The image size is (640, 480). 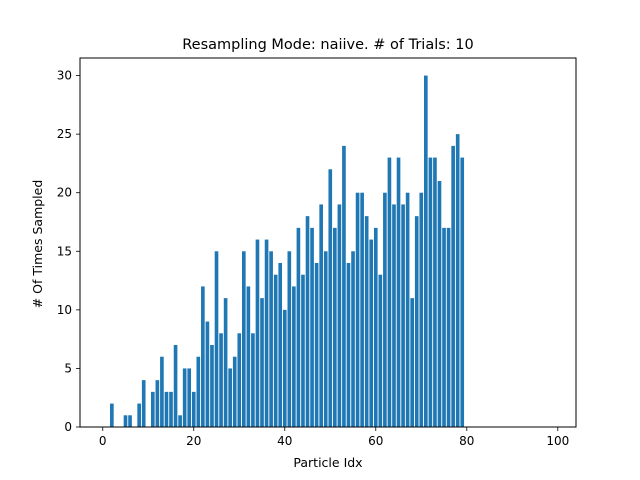 I want to click on x-tick-label: 100, so click(x=557, y=441).